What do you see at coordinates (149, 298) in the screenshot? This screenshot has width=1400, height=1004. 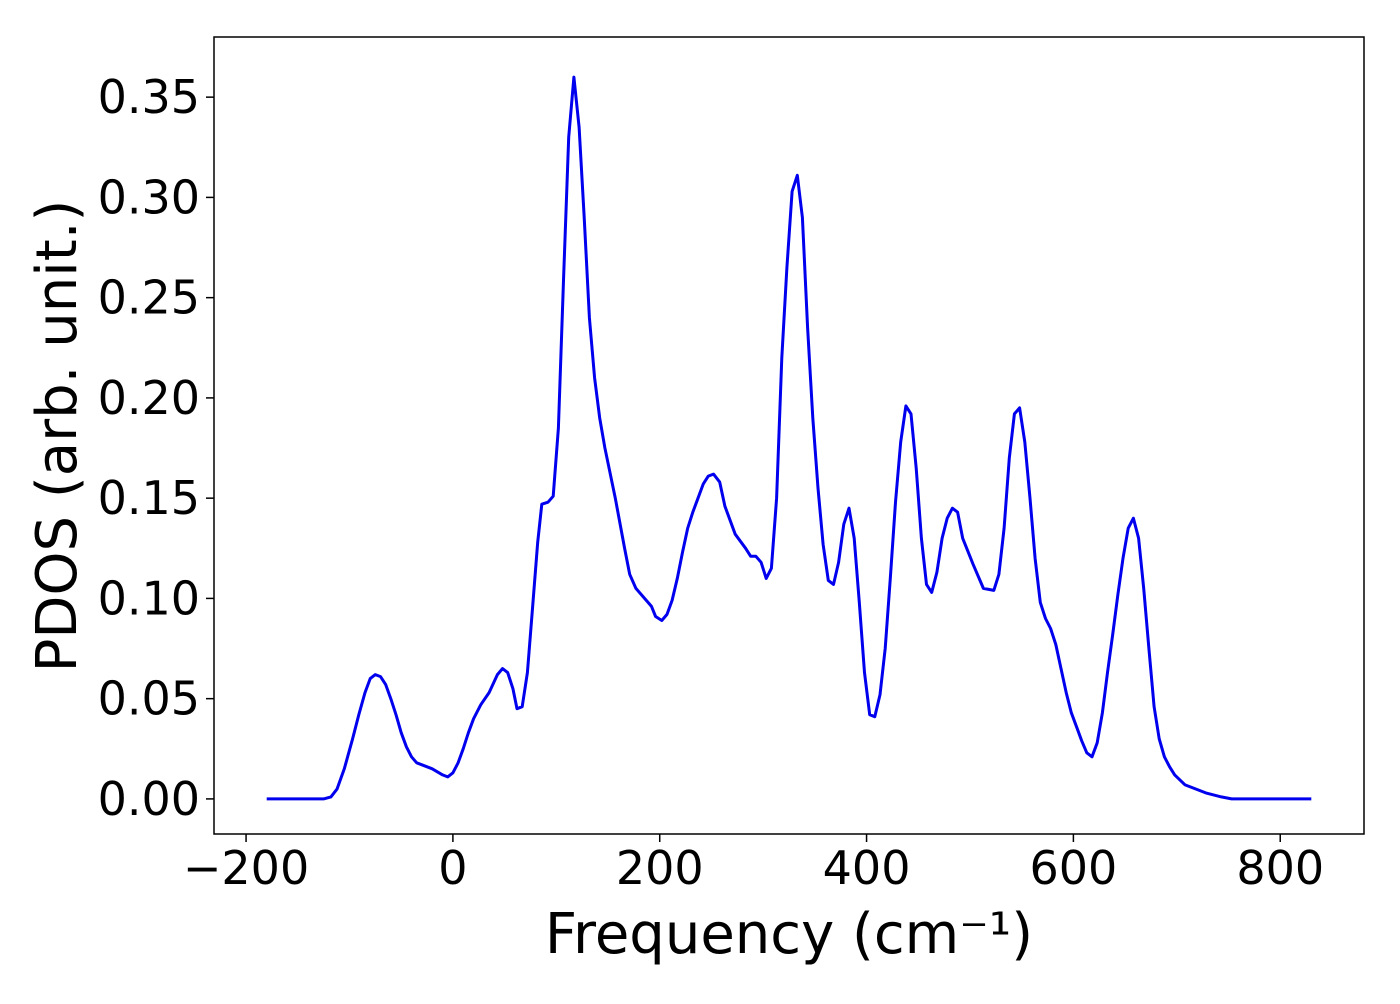 I see `y-tick-label: 0.25` at bounding box center [149, 298].